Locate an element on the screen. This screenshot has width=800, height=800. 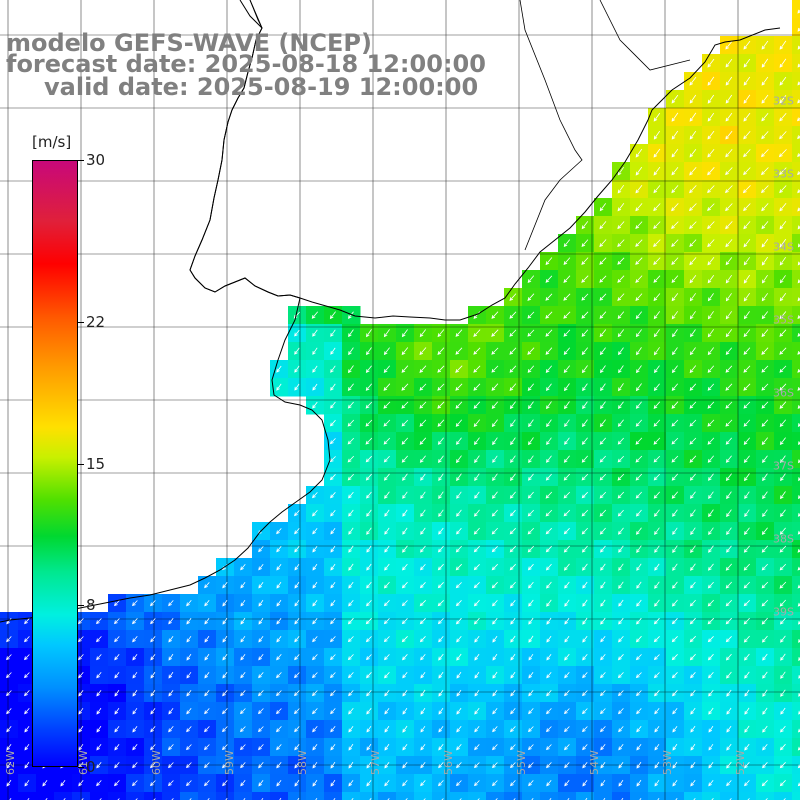
longitude-label: 58W is located at coordinates (302, 762).